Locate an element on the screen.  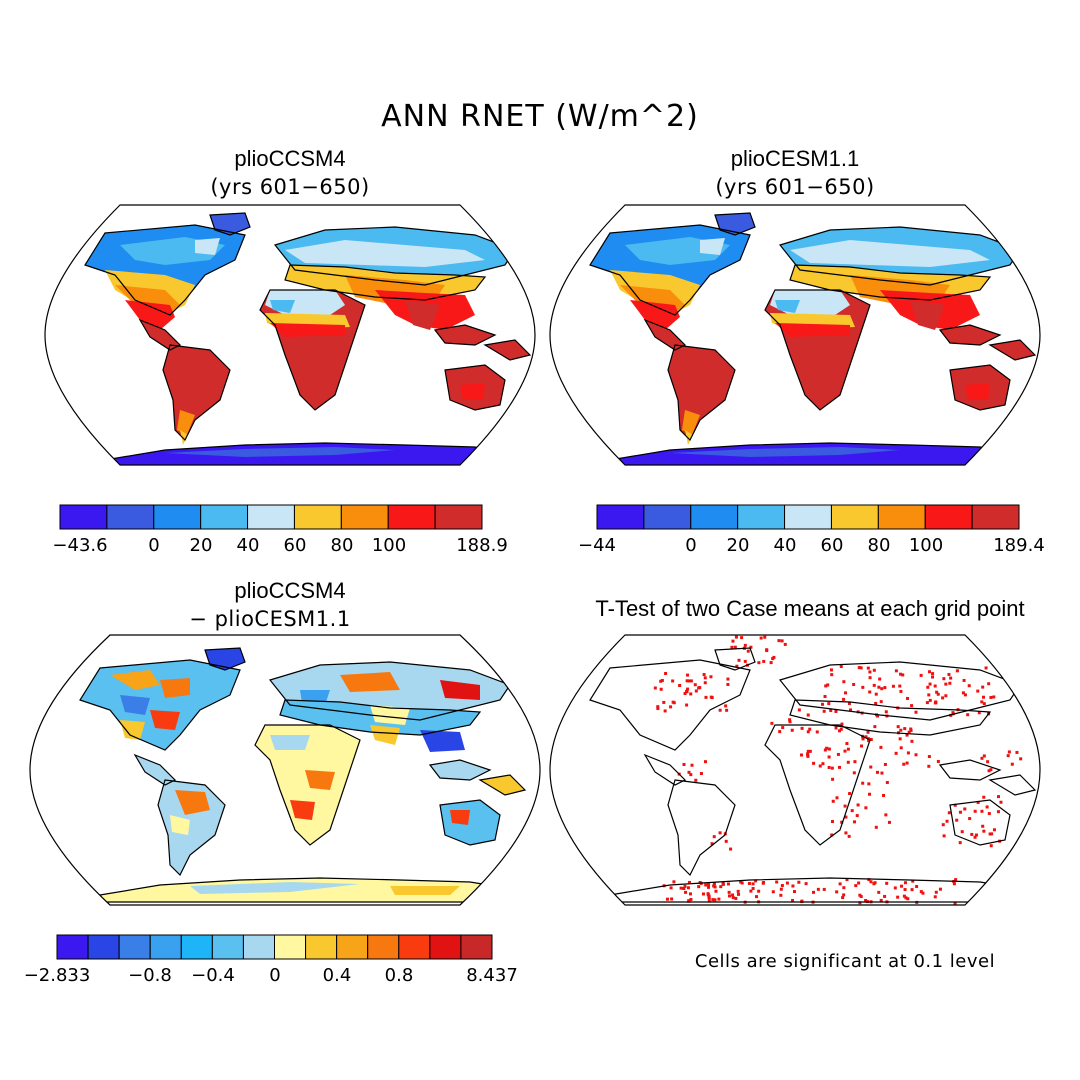
panel-d-note: Cells are significant at 0.1 level is located at coordinates (845, 961).